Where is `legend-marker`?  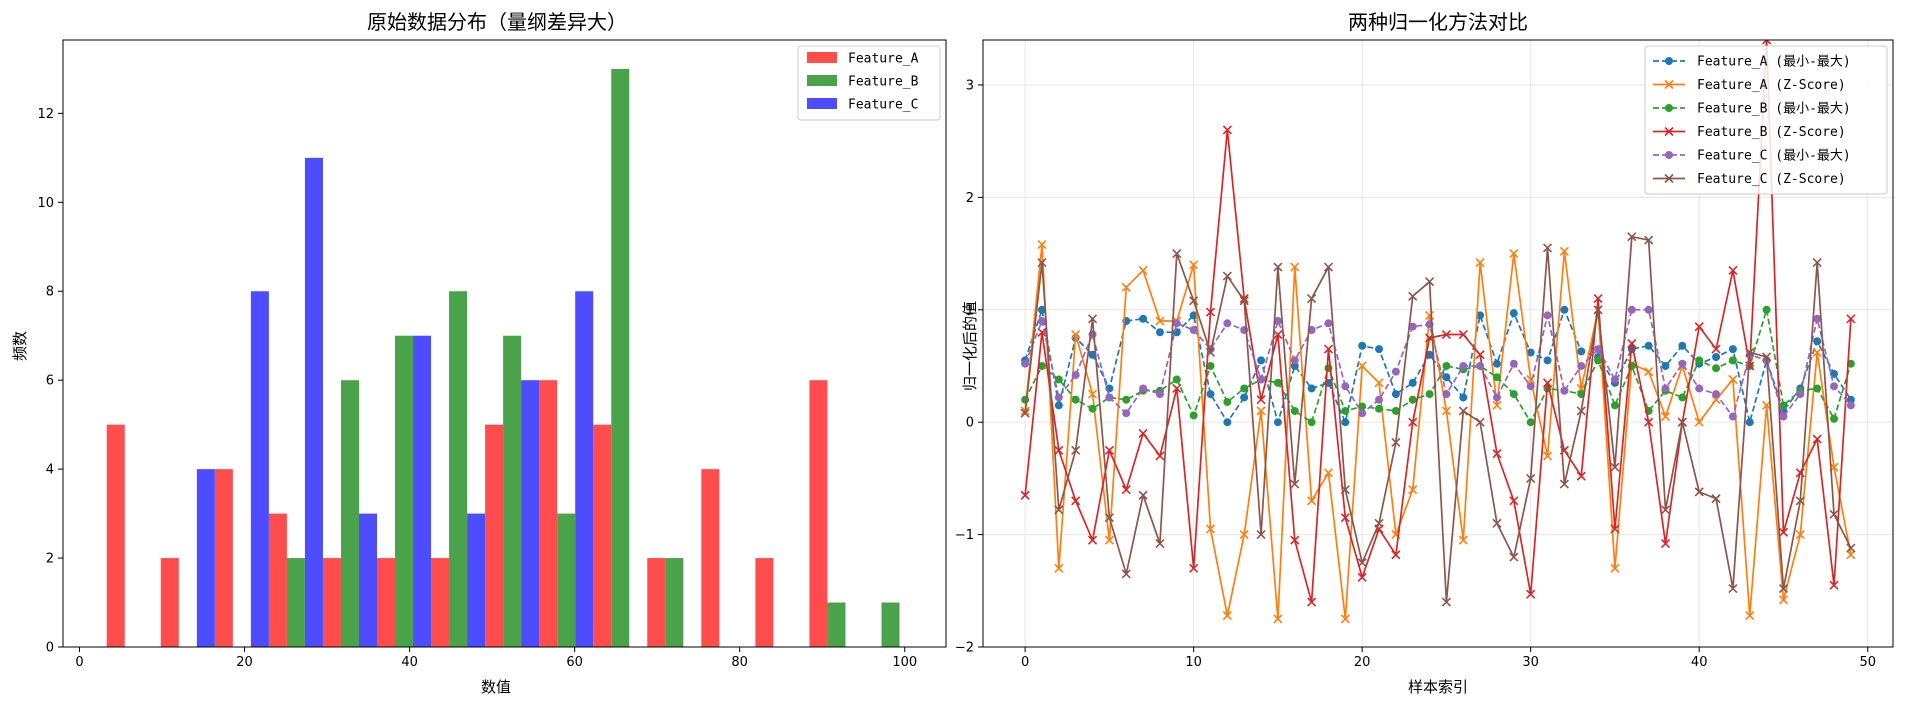
legend-marker is located at coordinates (1669, 178).